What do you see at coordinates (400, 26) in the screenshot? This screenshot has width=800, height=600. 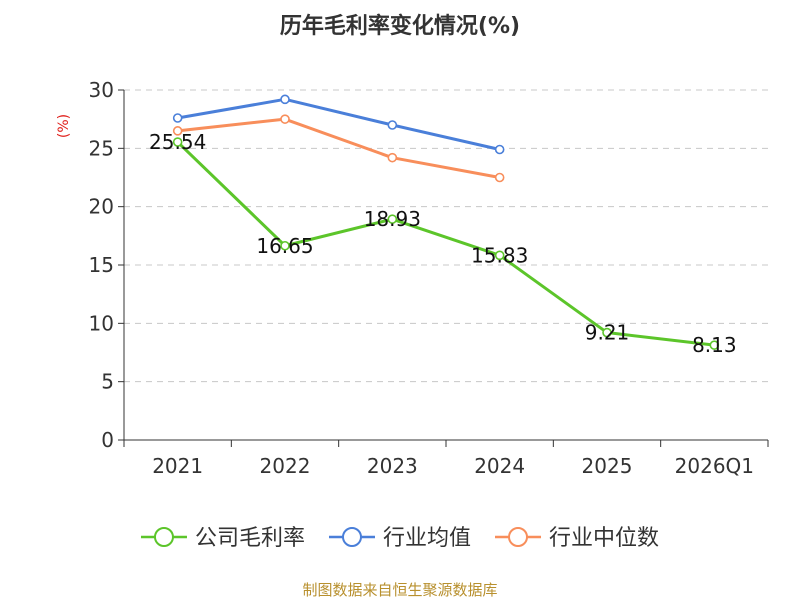 I see `chart-title: 历年毛利率变化情况(%)` at bounding box center [400, 26].